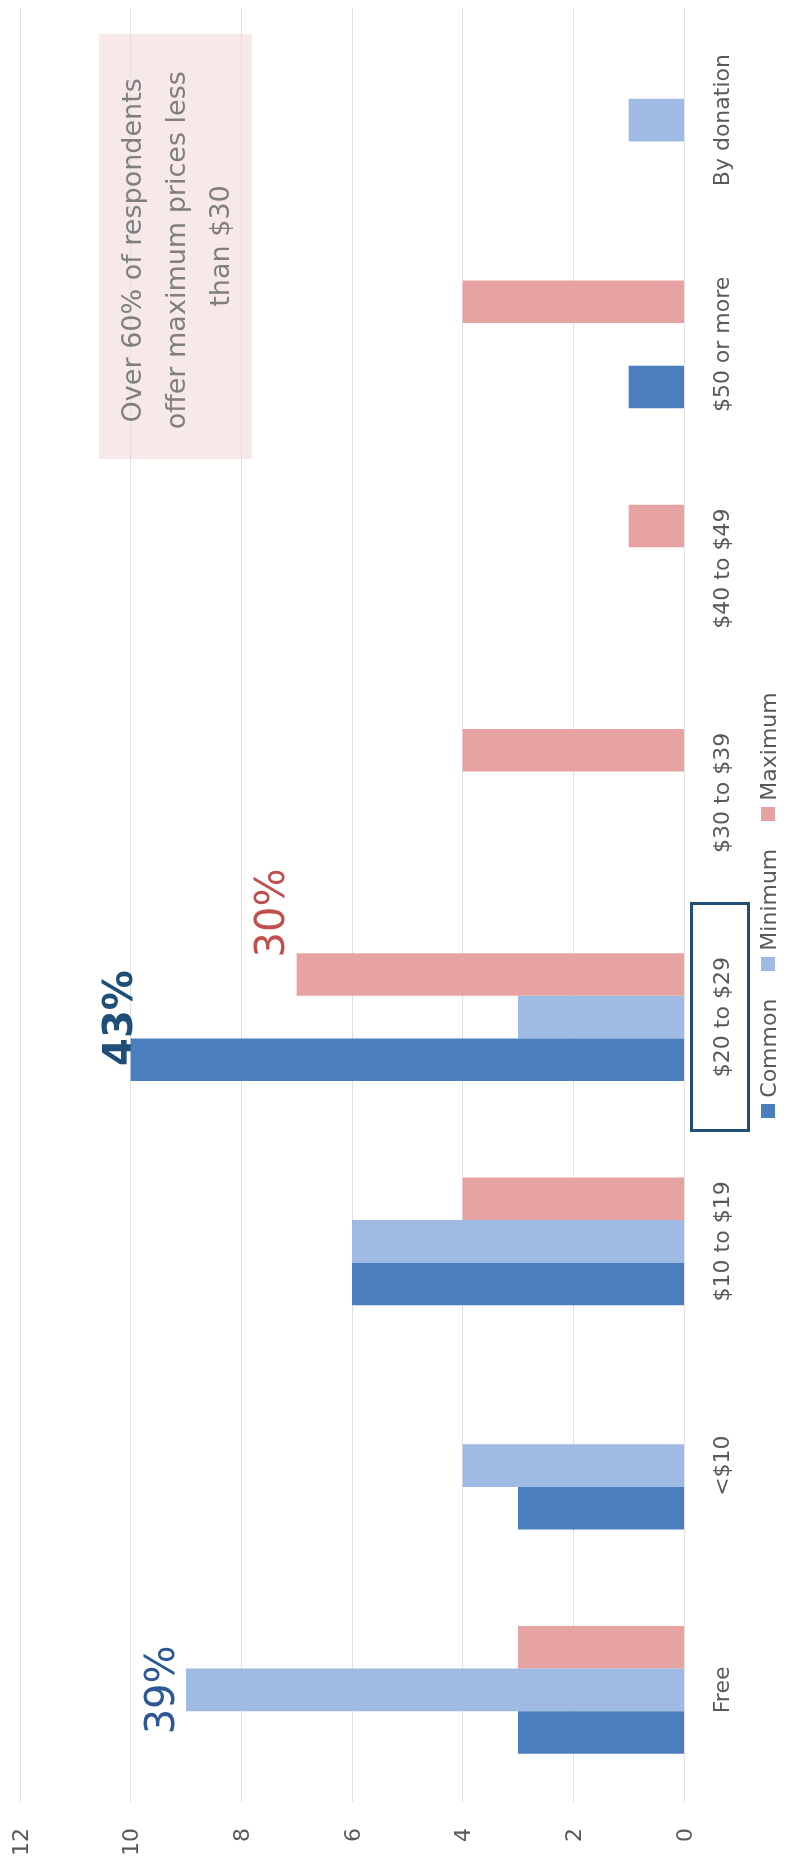 This screenshot has width=793, height=1870. What do you see at coordinates (768, 1048) in the screenshot?
I see `text: Common` at bounding box center [768, 1048].